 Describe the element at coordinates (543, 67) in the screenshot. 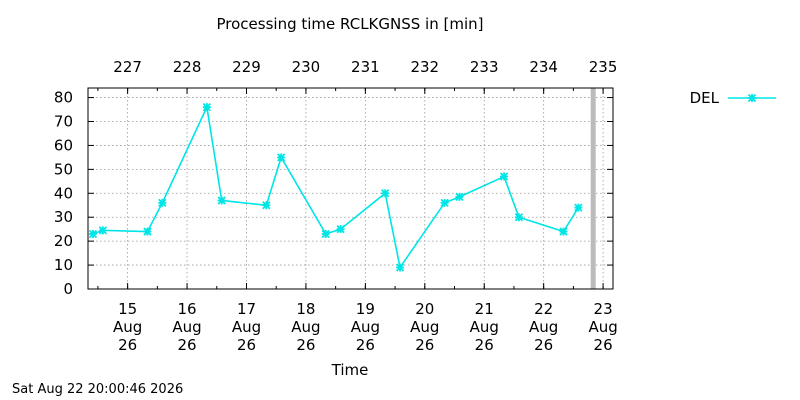

I see `x2-tick-label: 234` at that location.